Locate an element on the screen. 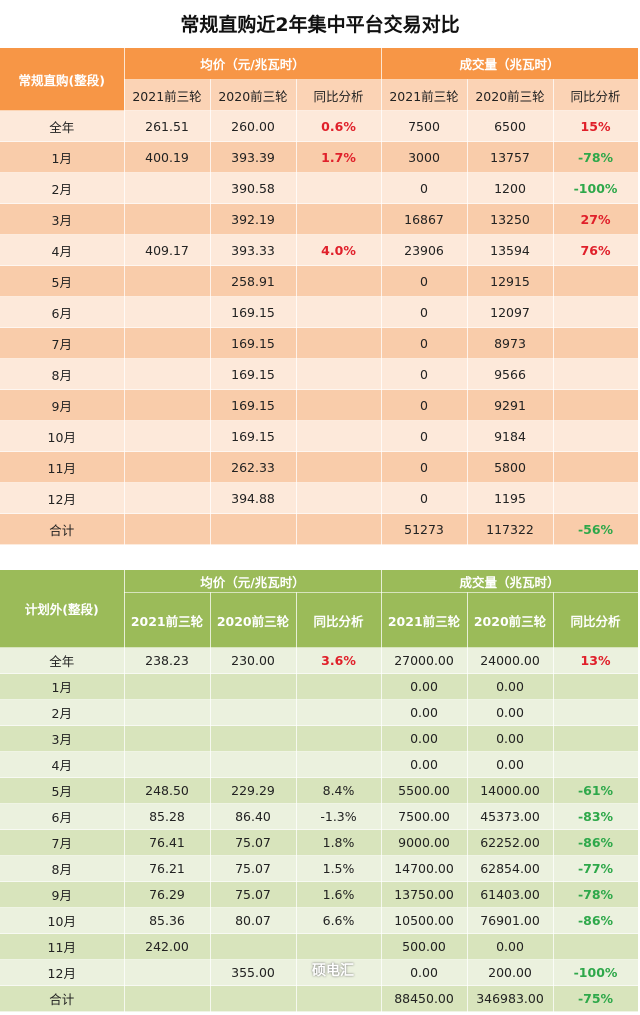  price-2021-cell: 248.50 is located at coordinates (167, 790).